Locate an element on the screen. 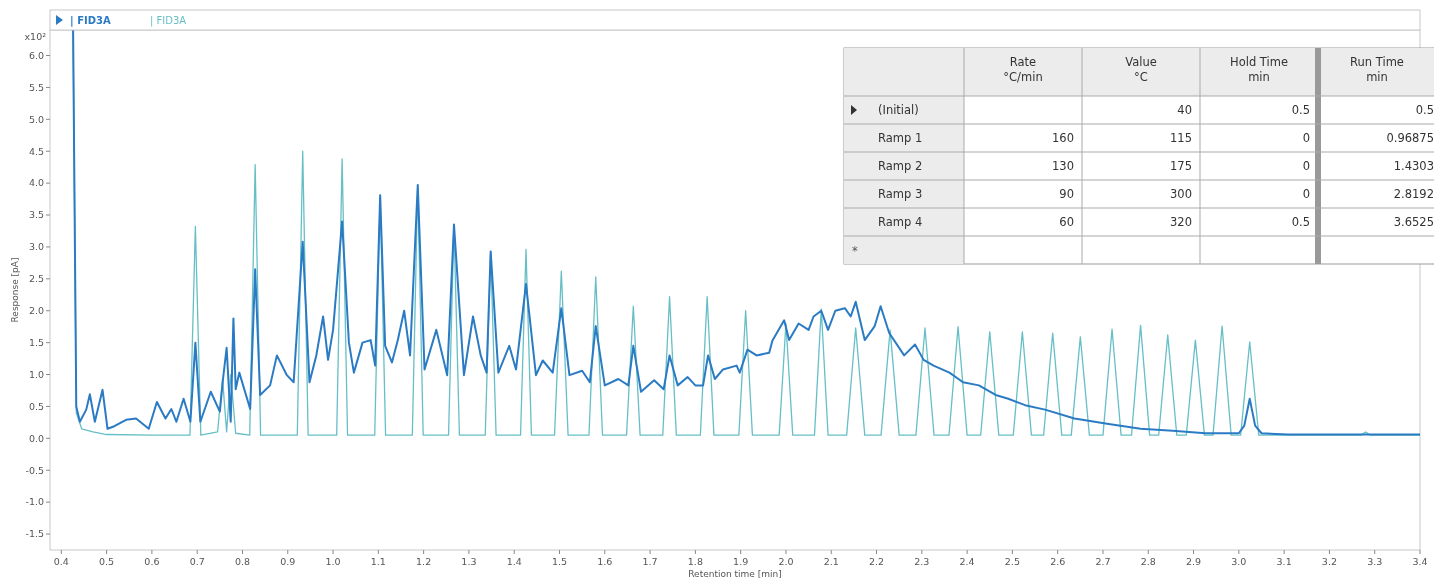 Image resolution: width=1442 pixels, height=588 pixels. y-tick-label: 3.5 is located at coordinates (36, 215).